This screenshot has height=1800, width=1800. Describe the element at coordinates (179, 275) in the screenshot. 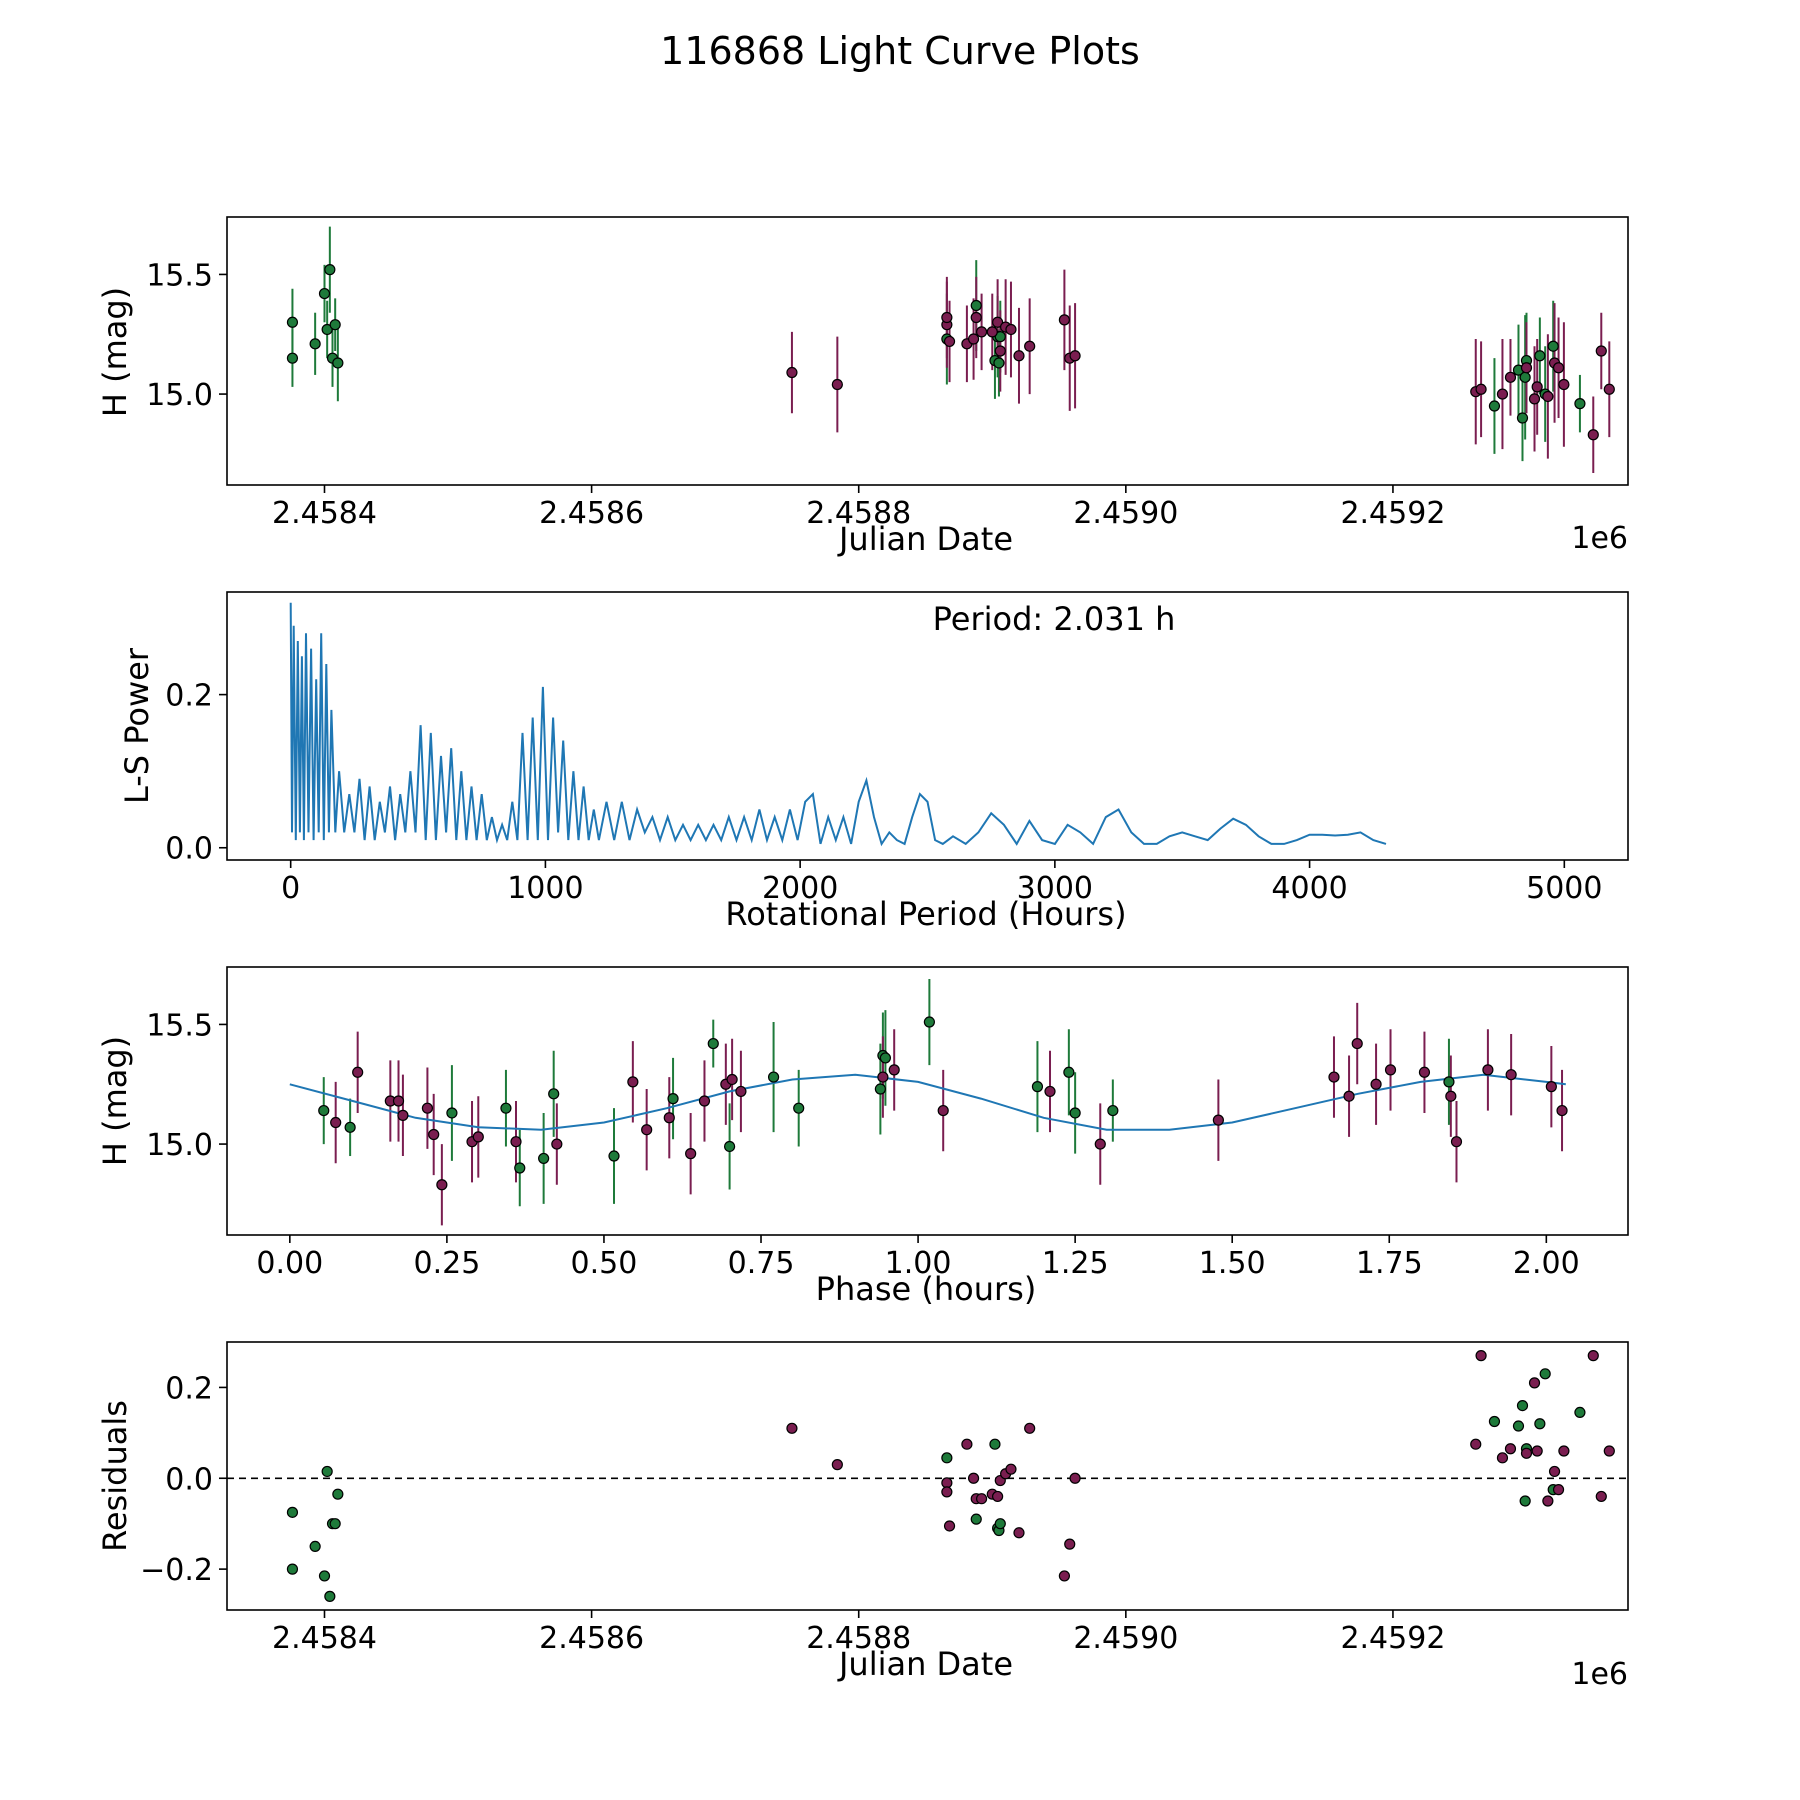

I see `lightcurve-ytick-label: 15.5` at that location.